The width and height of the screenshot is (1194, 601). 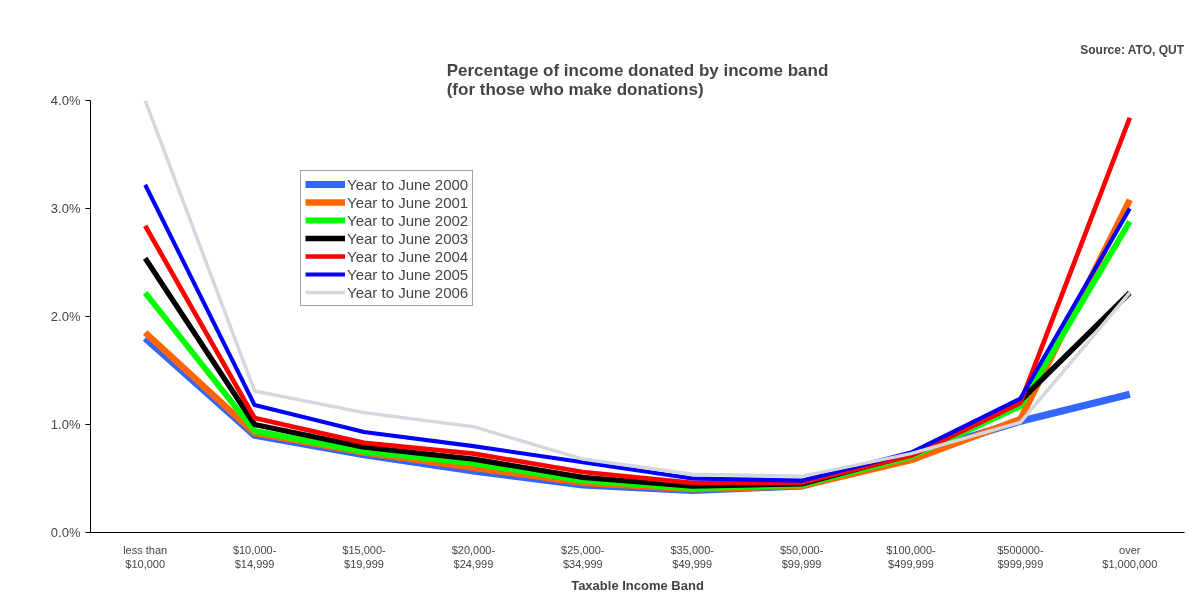 I want to click on x-tick-label: $15,000- $19,999, so click(x=364, y=556).